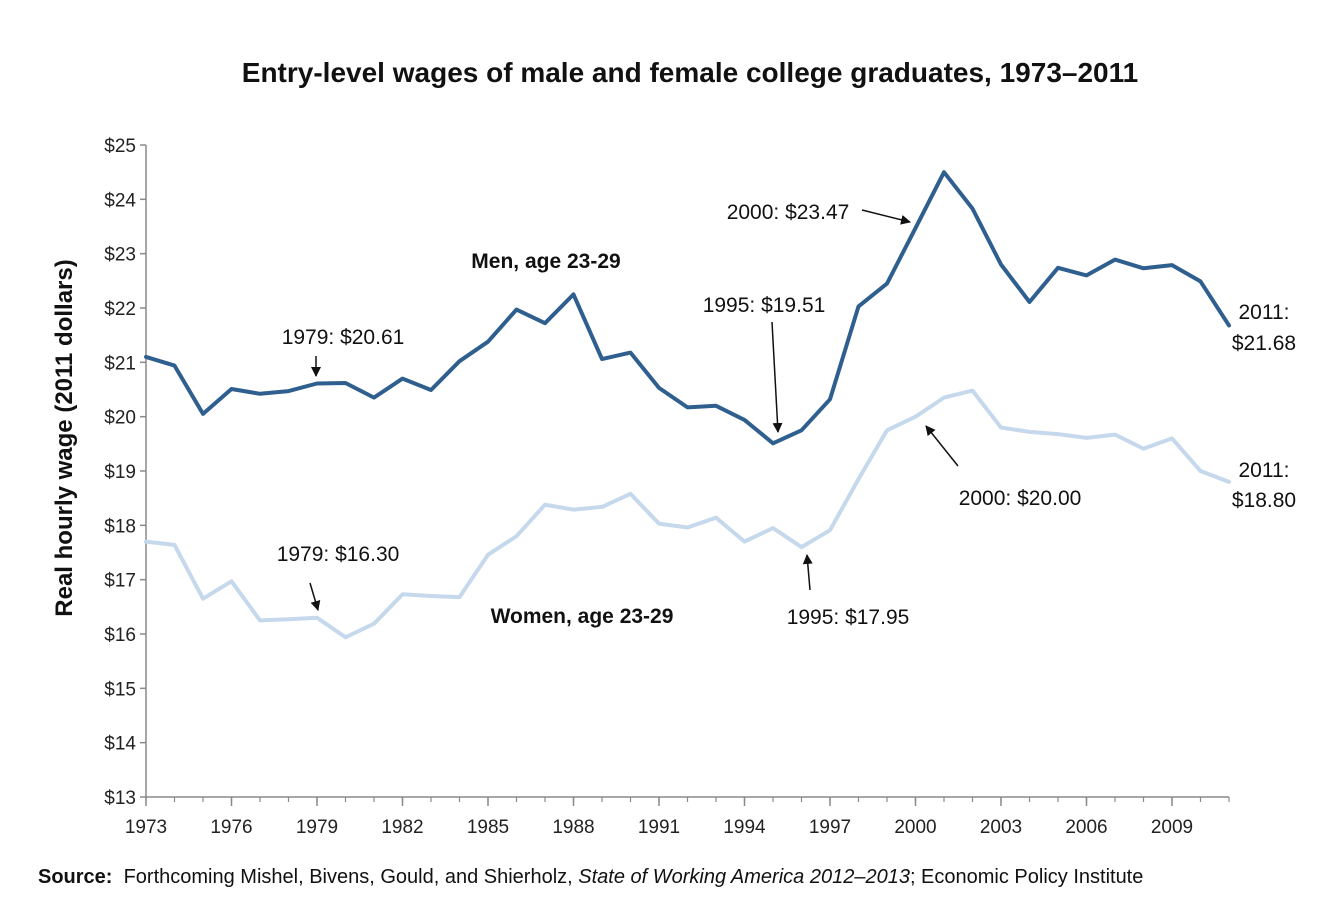  Describe the element at coordinates (582, 616) in the screenshot. I see `series-label-women: Women, age 23-29` at that location.